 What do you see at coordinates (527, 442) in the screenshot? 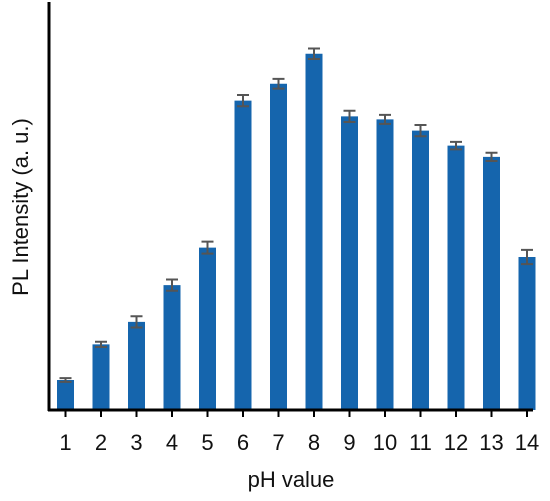
I see `x-tick-label-14: 14` at bounding box center [527, 442].